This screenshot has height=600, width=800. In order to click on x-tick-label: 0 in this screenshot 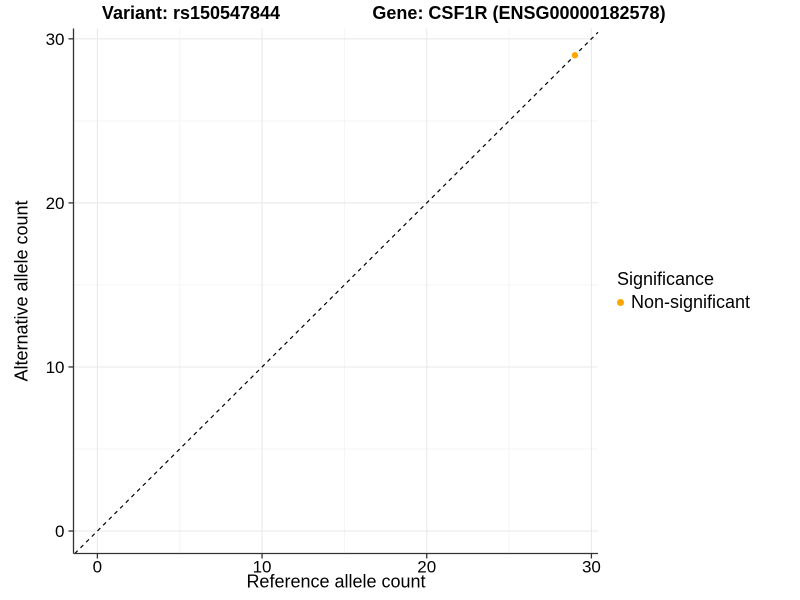, I will do `click(97, 567)`.